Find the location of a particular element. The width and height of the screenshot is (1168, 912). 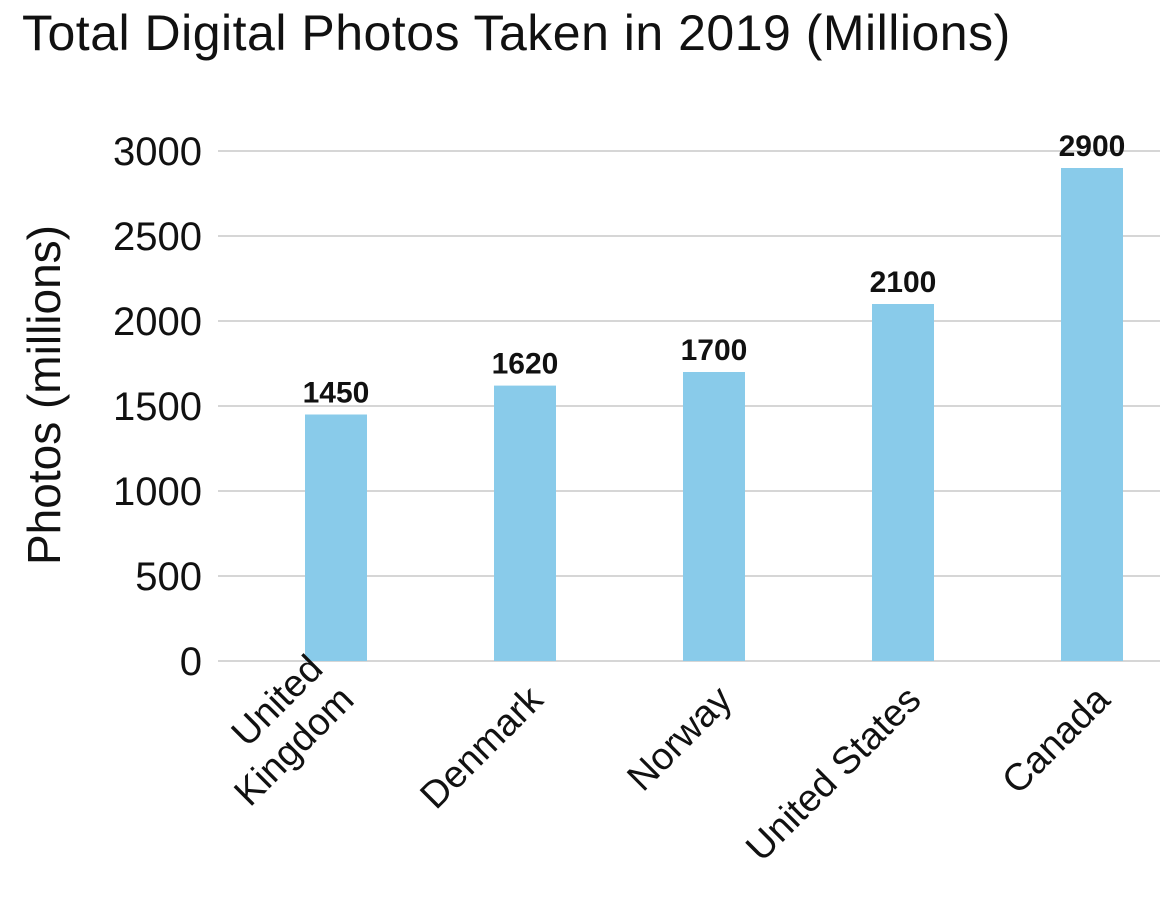

y-tick-label: 1000 is located at coordinates (157, 492).